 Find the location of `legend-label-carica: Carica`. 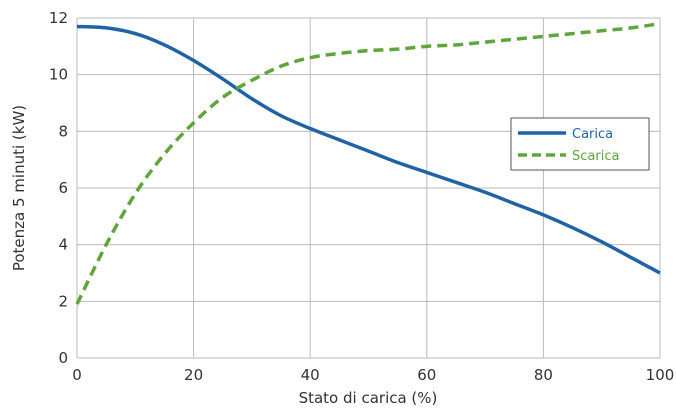

legend-label-carica: Carica is located at coordinates (592, 134).